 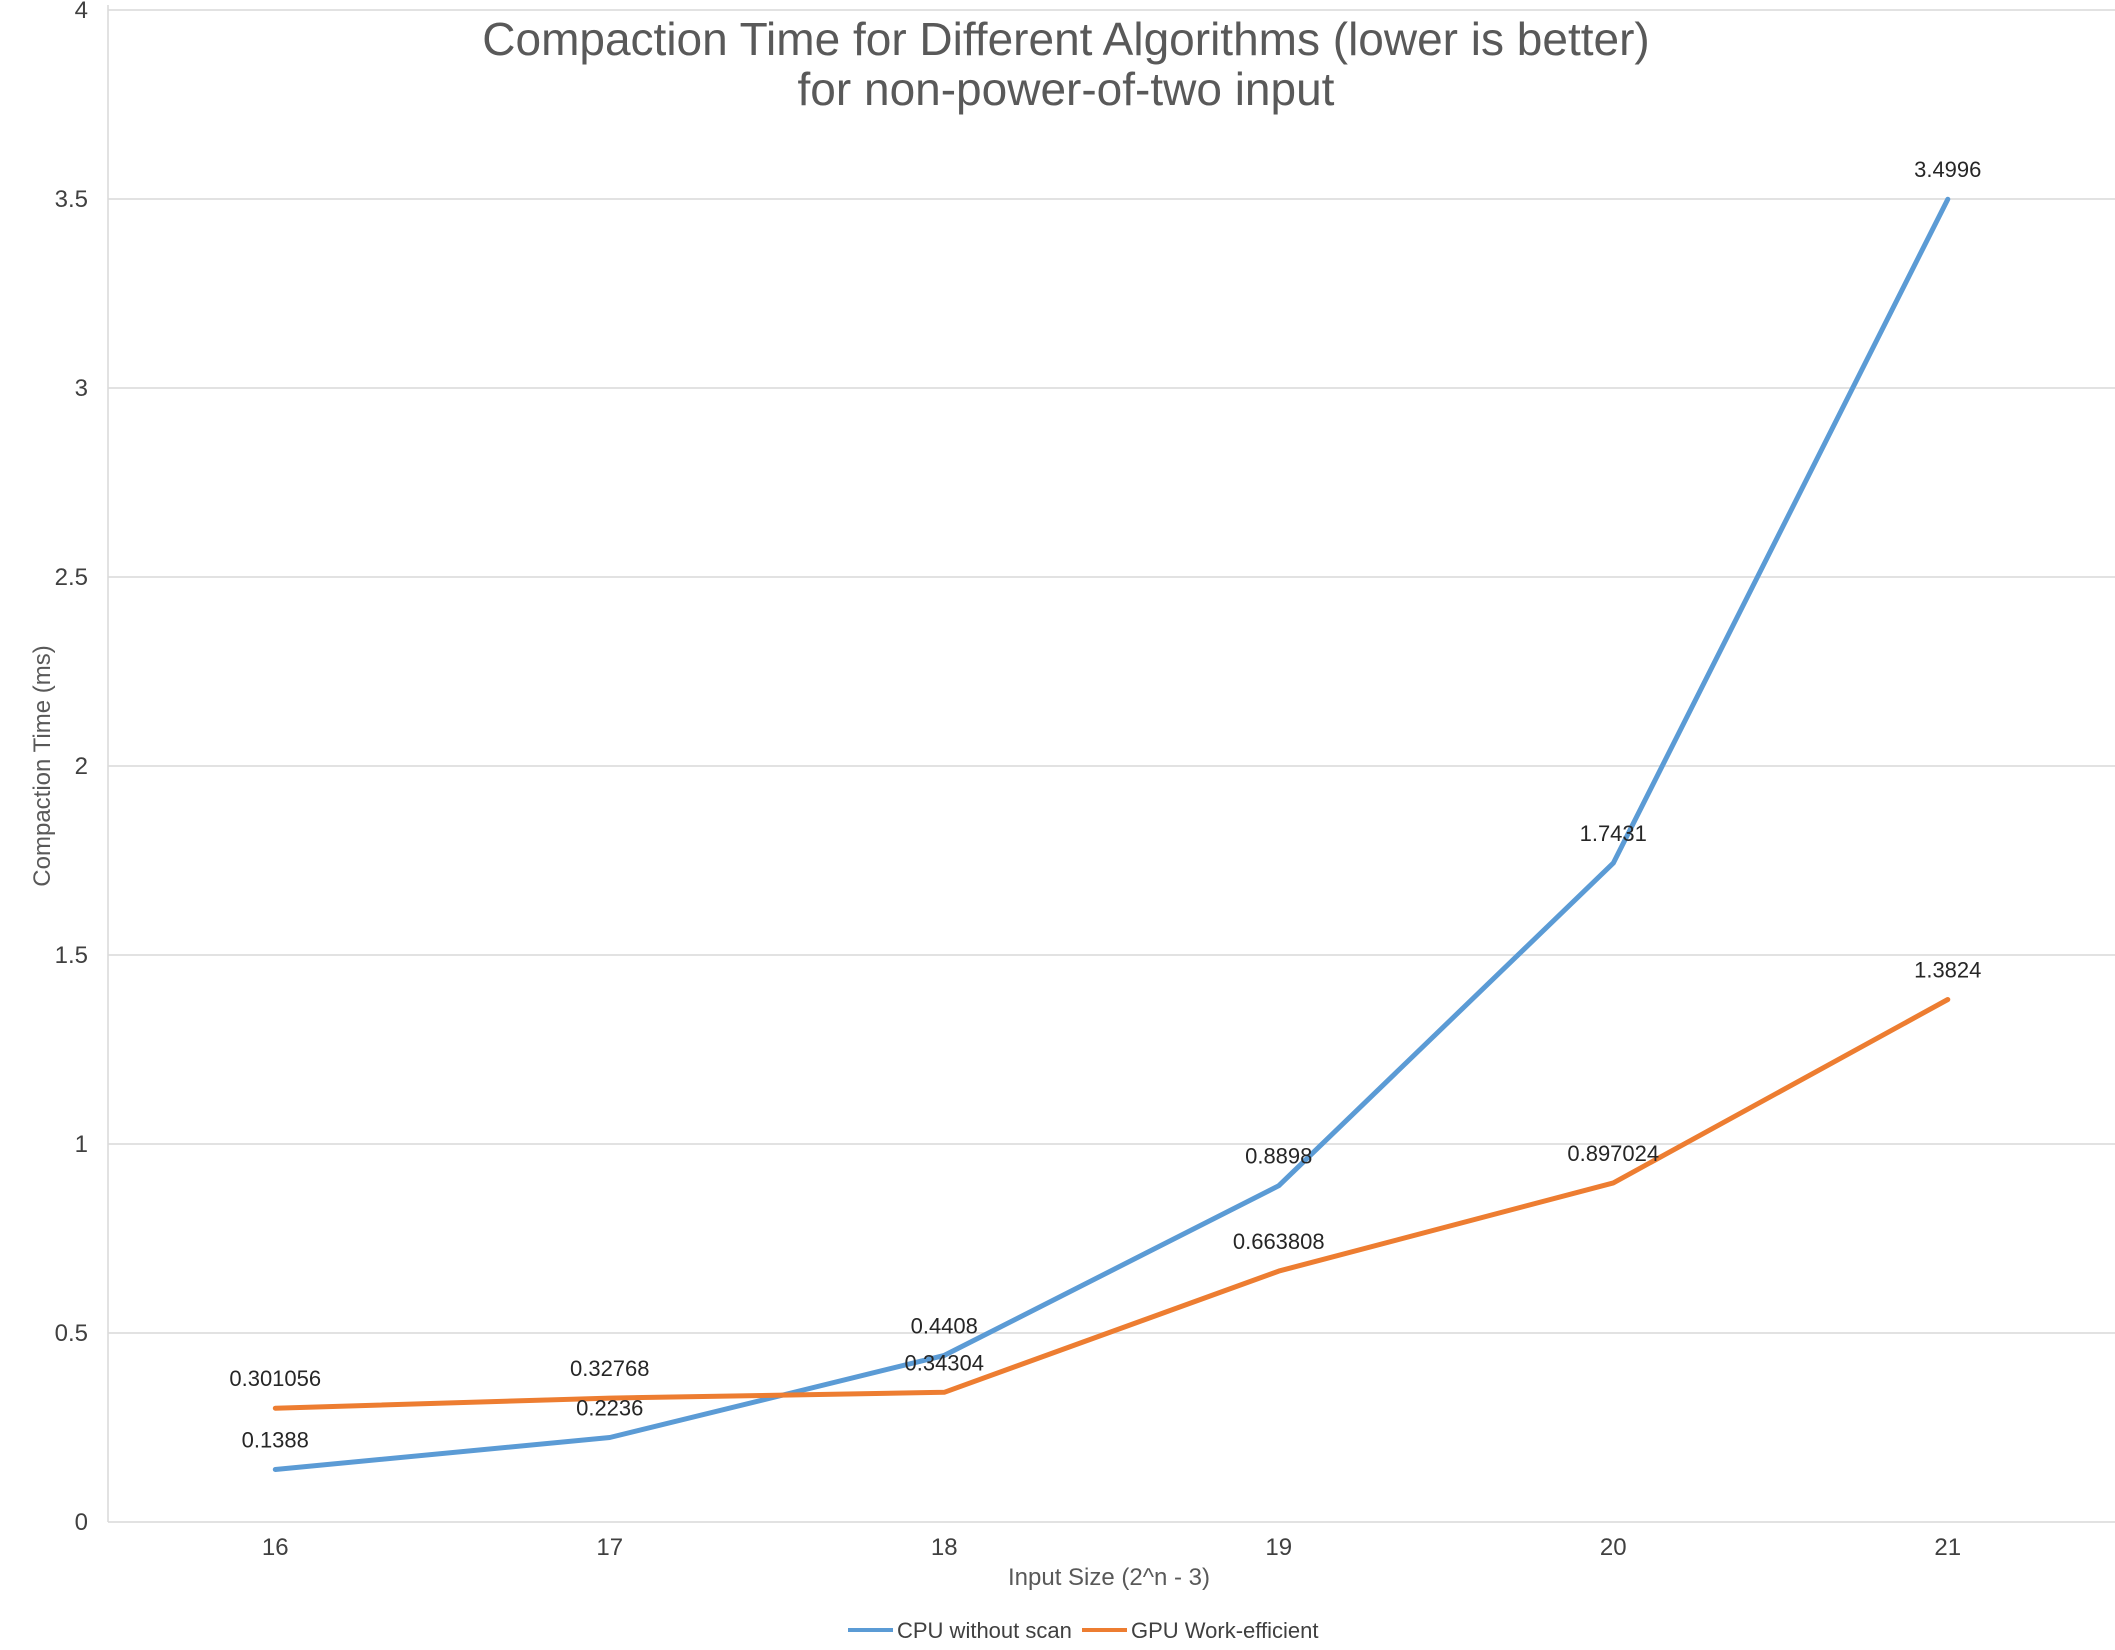 What do you see at coordinates (81, 766) in the screenshot?
I see `y-tick-label: 2` at bounding box center [81, 766].